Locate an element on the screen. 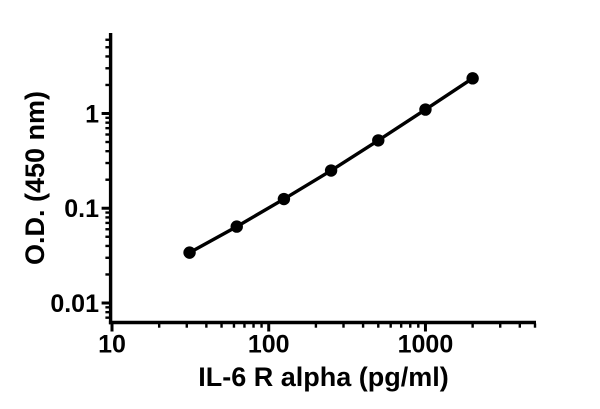 The height and width of the screenshot is (409, 600). x-tick-label: 1000 is located at coordinates (426, 345).